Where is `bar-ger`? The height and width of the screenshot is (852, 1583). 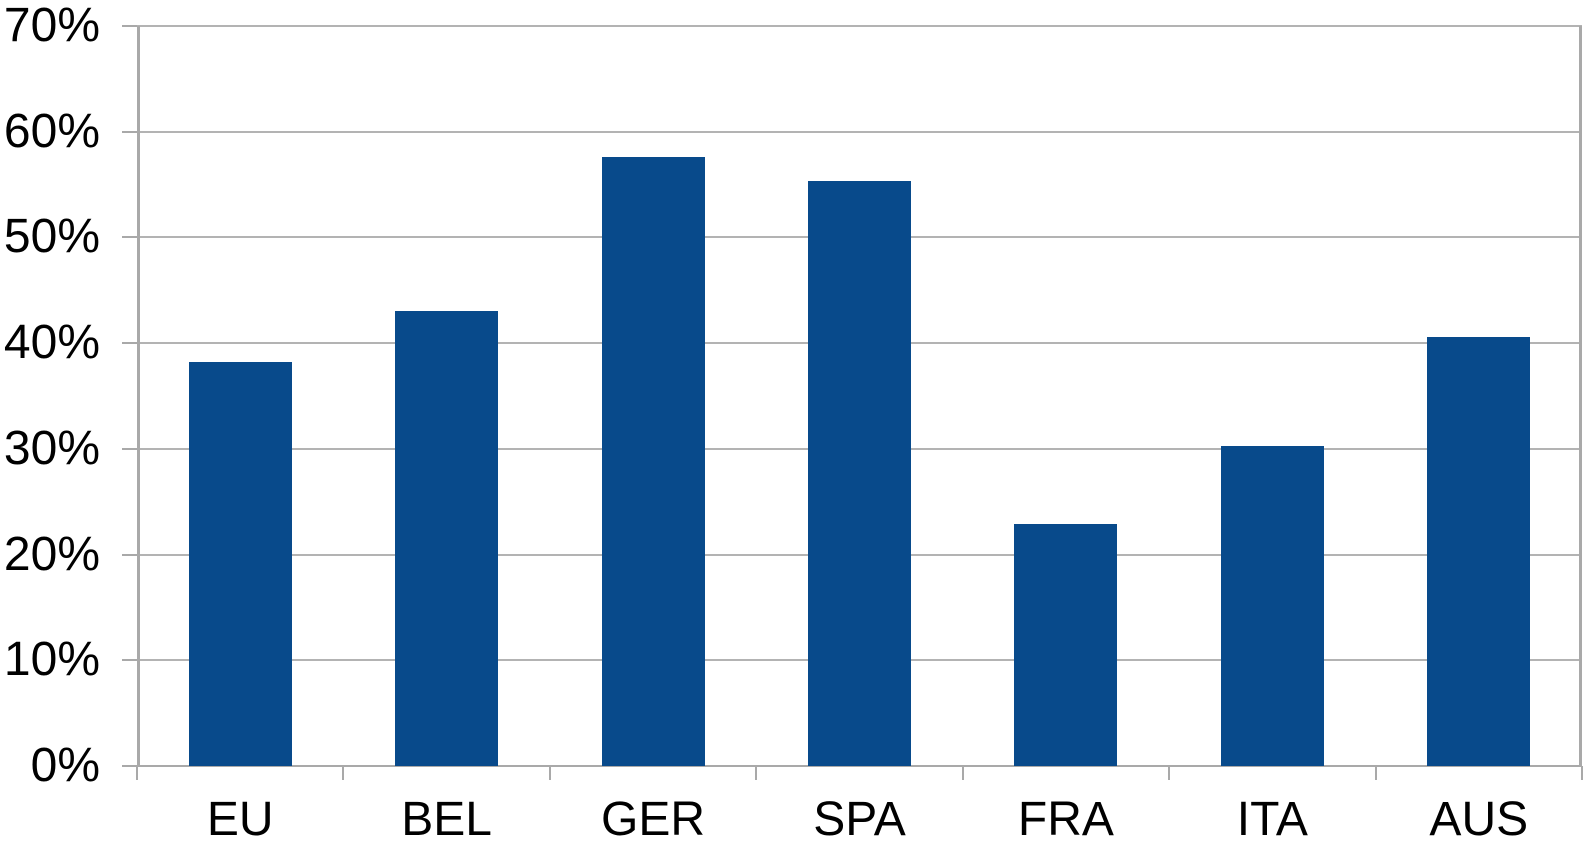 bar-ger is located at coordinates (653, 461).